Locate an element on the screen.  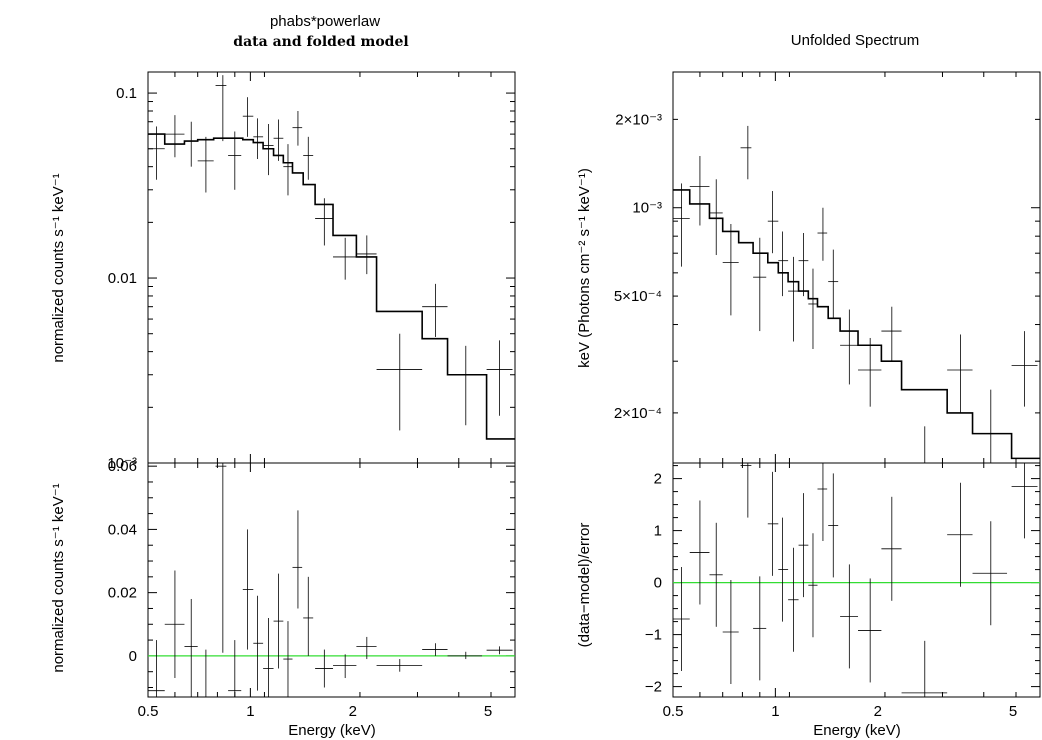
right-title: Unfolded Spectrum is located at coordinates (855, 40).